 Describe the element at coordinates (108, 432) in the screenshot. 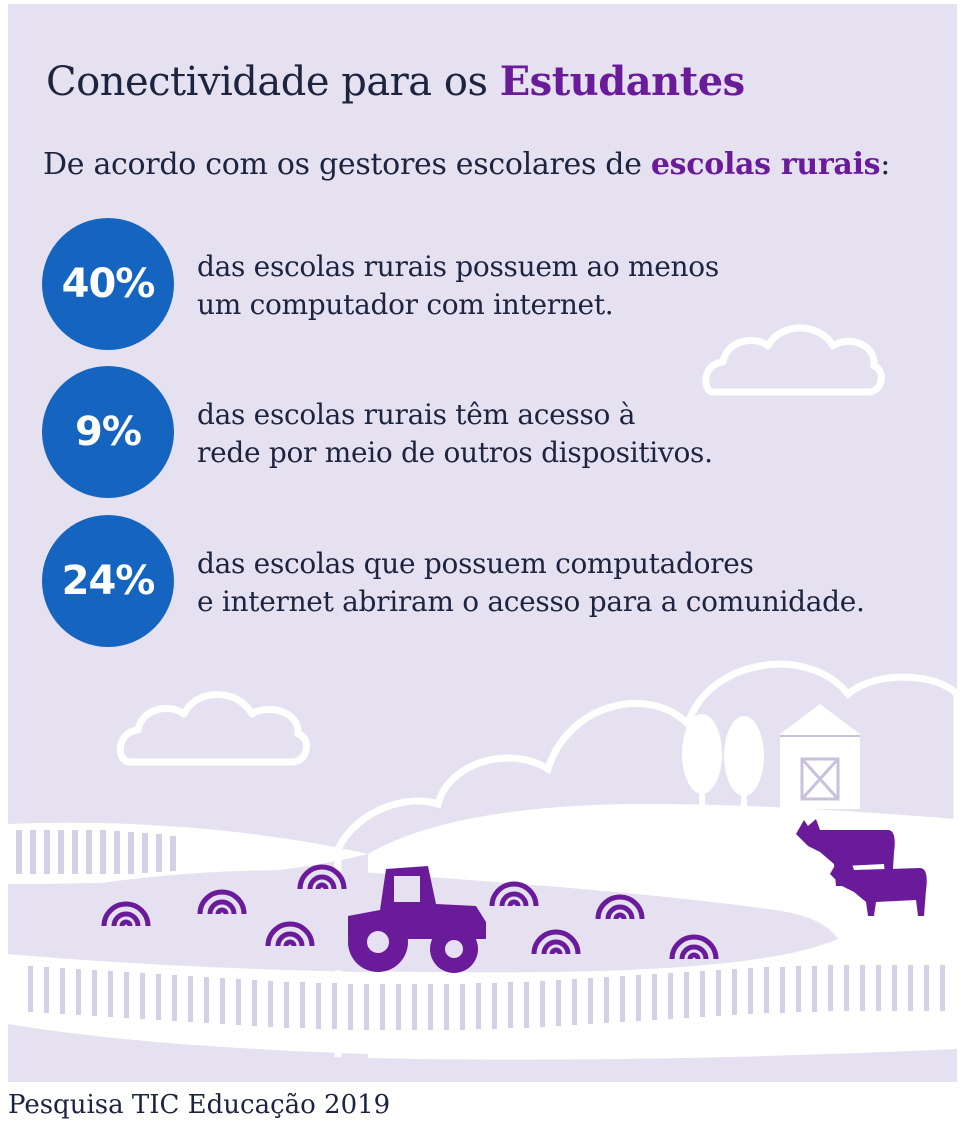

I see `stat-value-badge: 9%` at that location.